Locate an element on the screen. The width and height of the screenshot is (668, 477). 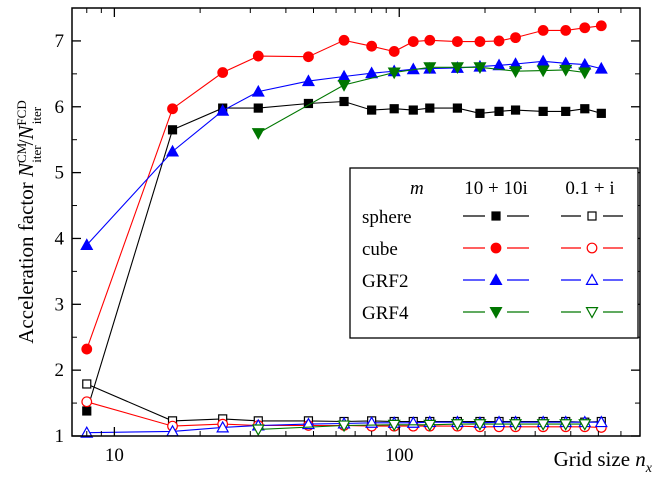
series-line-grf4-open is located at coordinates (421, 426).